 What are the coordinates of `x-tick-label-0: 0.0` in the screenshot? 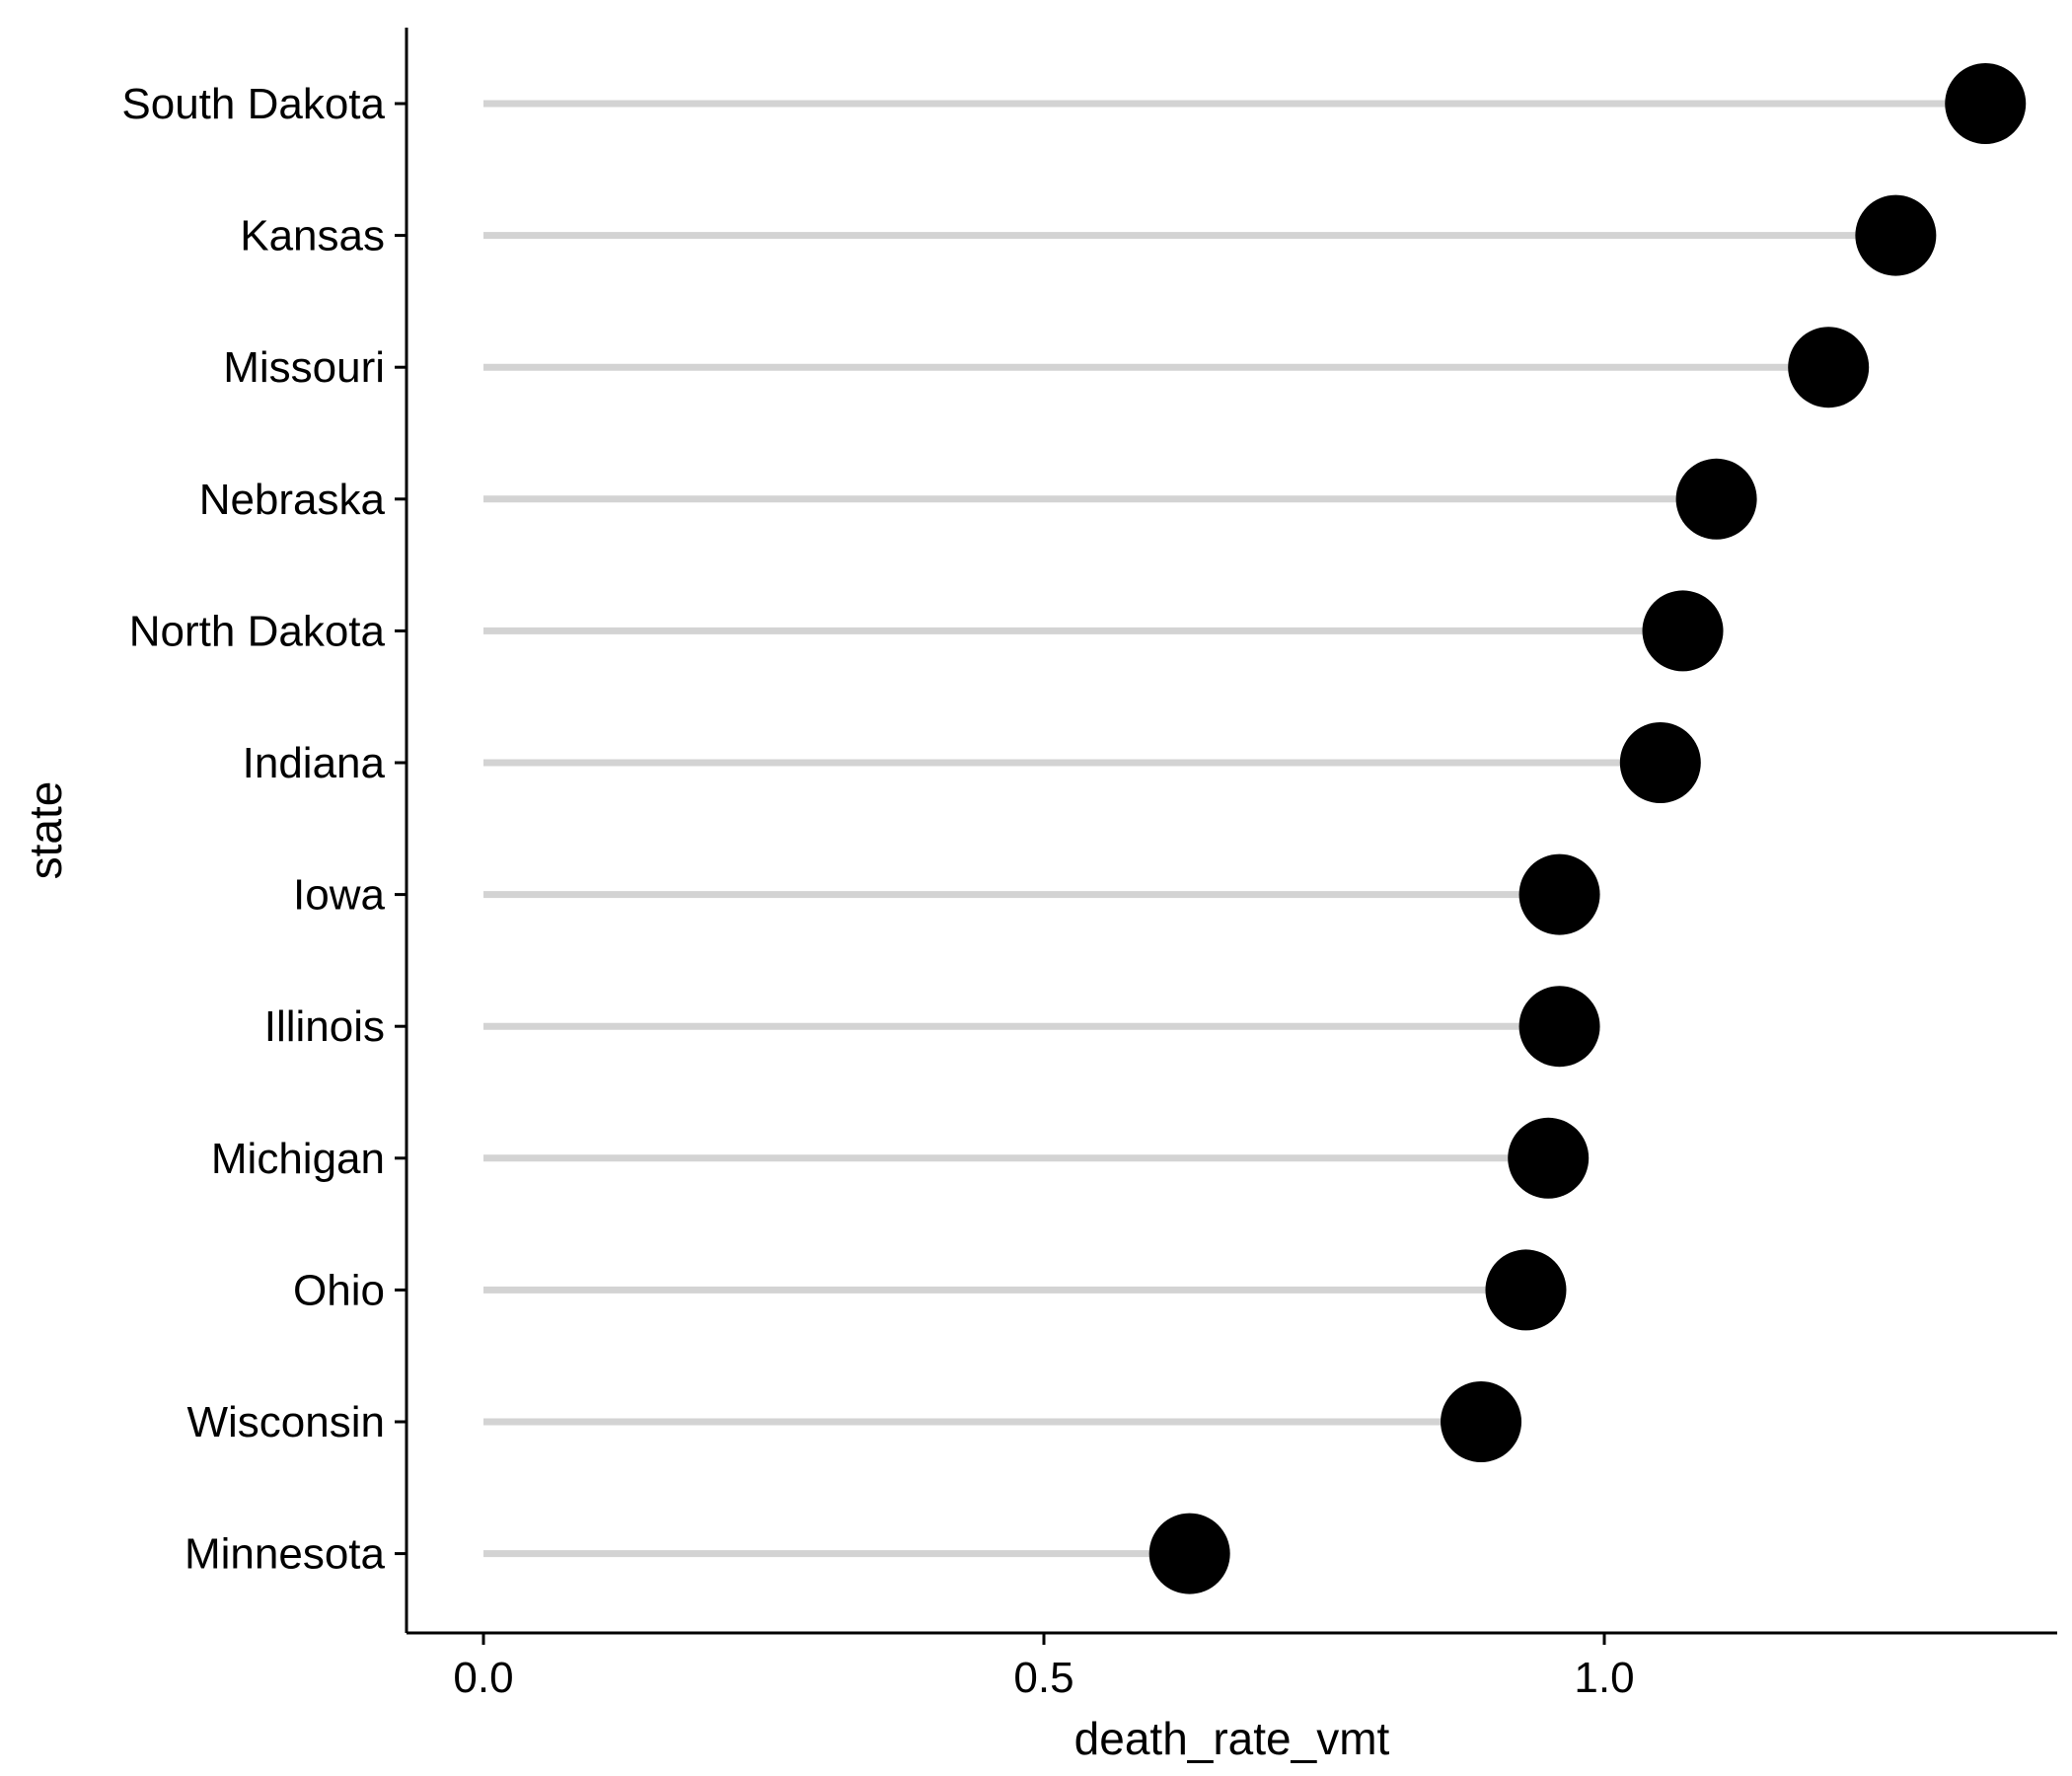 It's located at (483, 1678).